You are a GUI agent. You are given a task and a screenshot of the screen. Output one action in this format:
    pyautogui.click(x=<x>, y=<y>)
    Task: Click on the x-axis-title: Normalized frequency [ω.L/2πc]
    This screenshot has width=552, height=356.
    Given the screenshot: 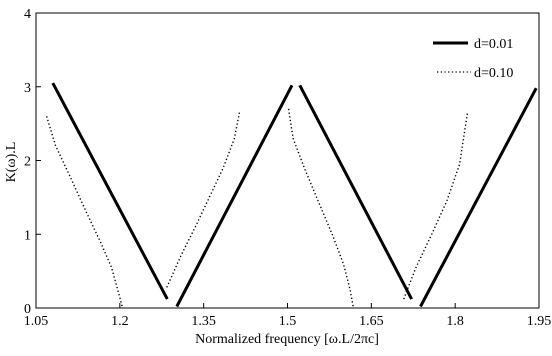 What is the action you would take?
    pyautogui.click(x=287, y=339)
    